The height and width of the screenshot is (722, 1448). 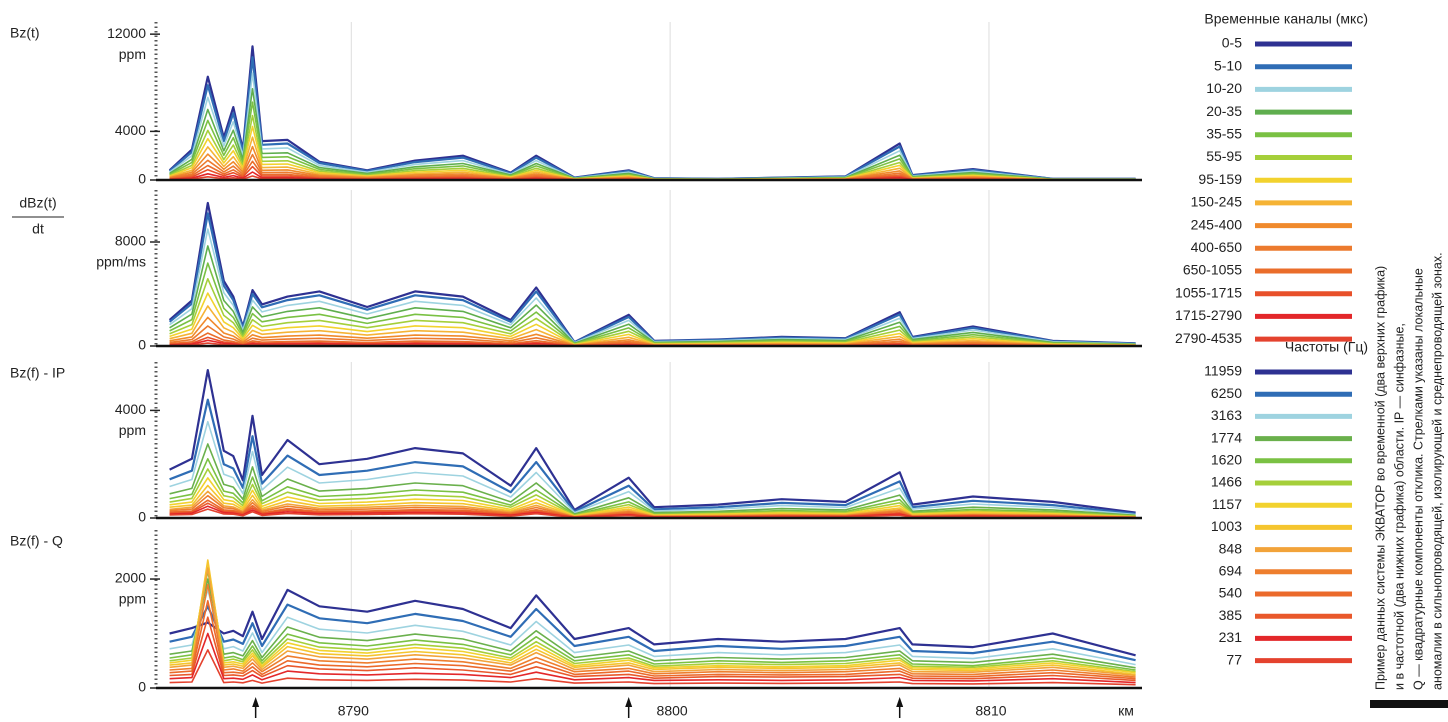 What do you see at coordinates (121, 262) in the screenshot?
I see `y-unit: ppm/ms` at bounding box center [121, 262].